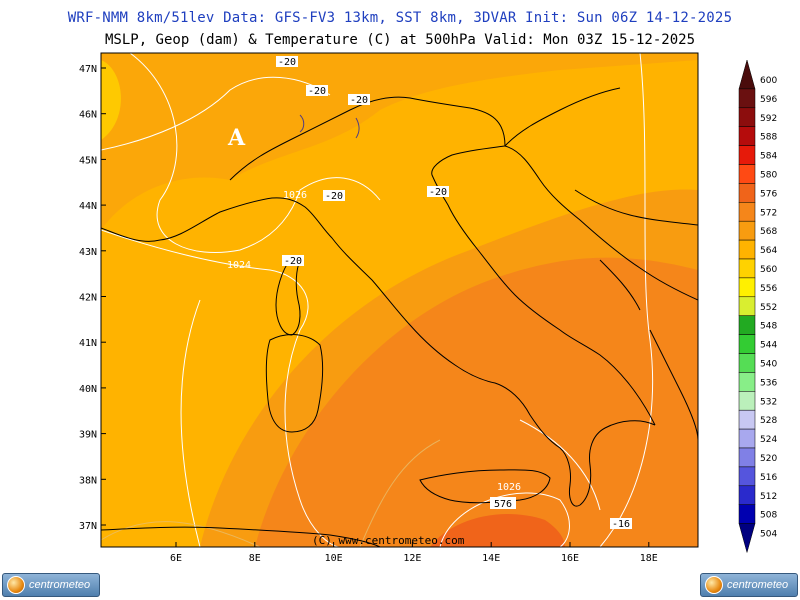  I want to click on colorbar-level-label: 520, so click(768, 459).